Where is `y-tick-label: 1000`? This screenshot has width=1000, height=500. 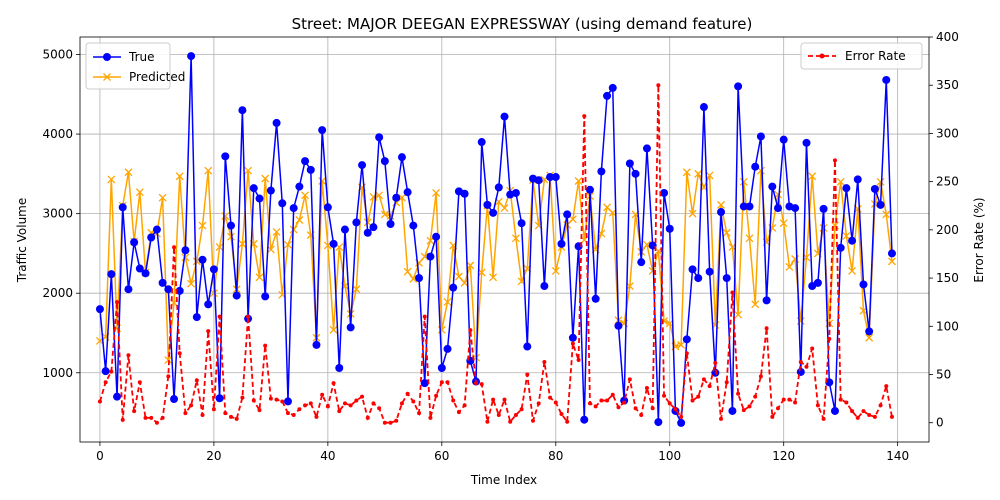
y-tick-label: 1000 is located at coordinates (57, 373).